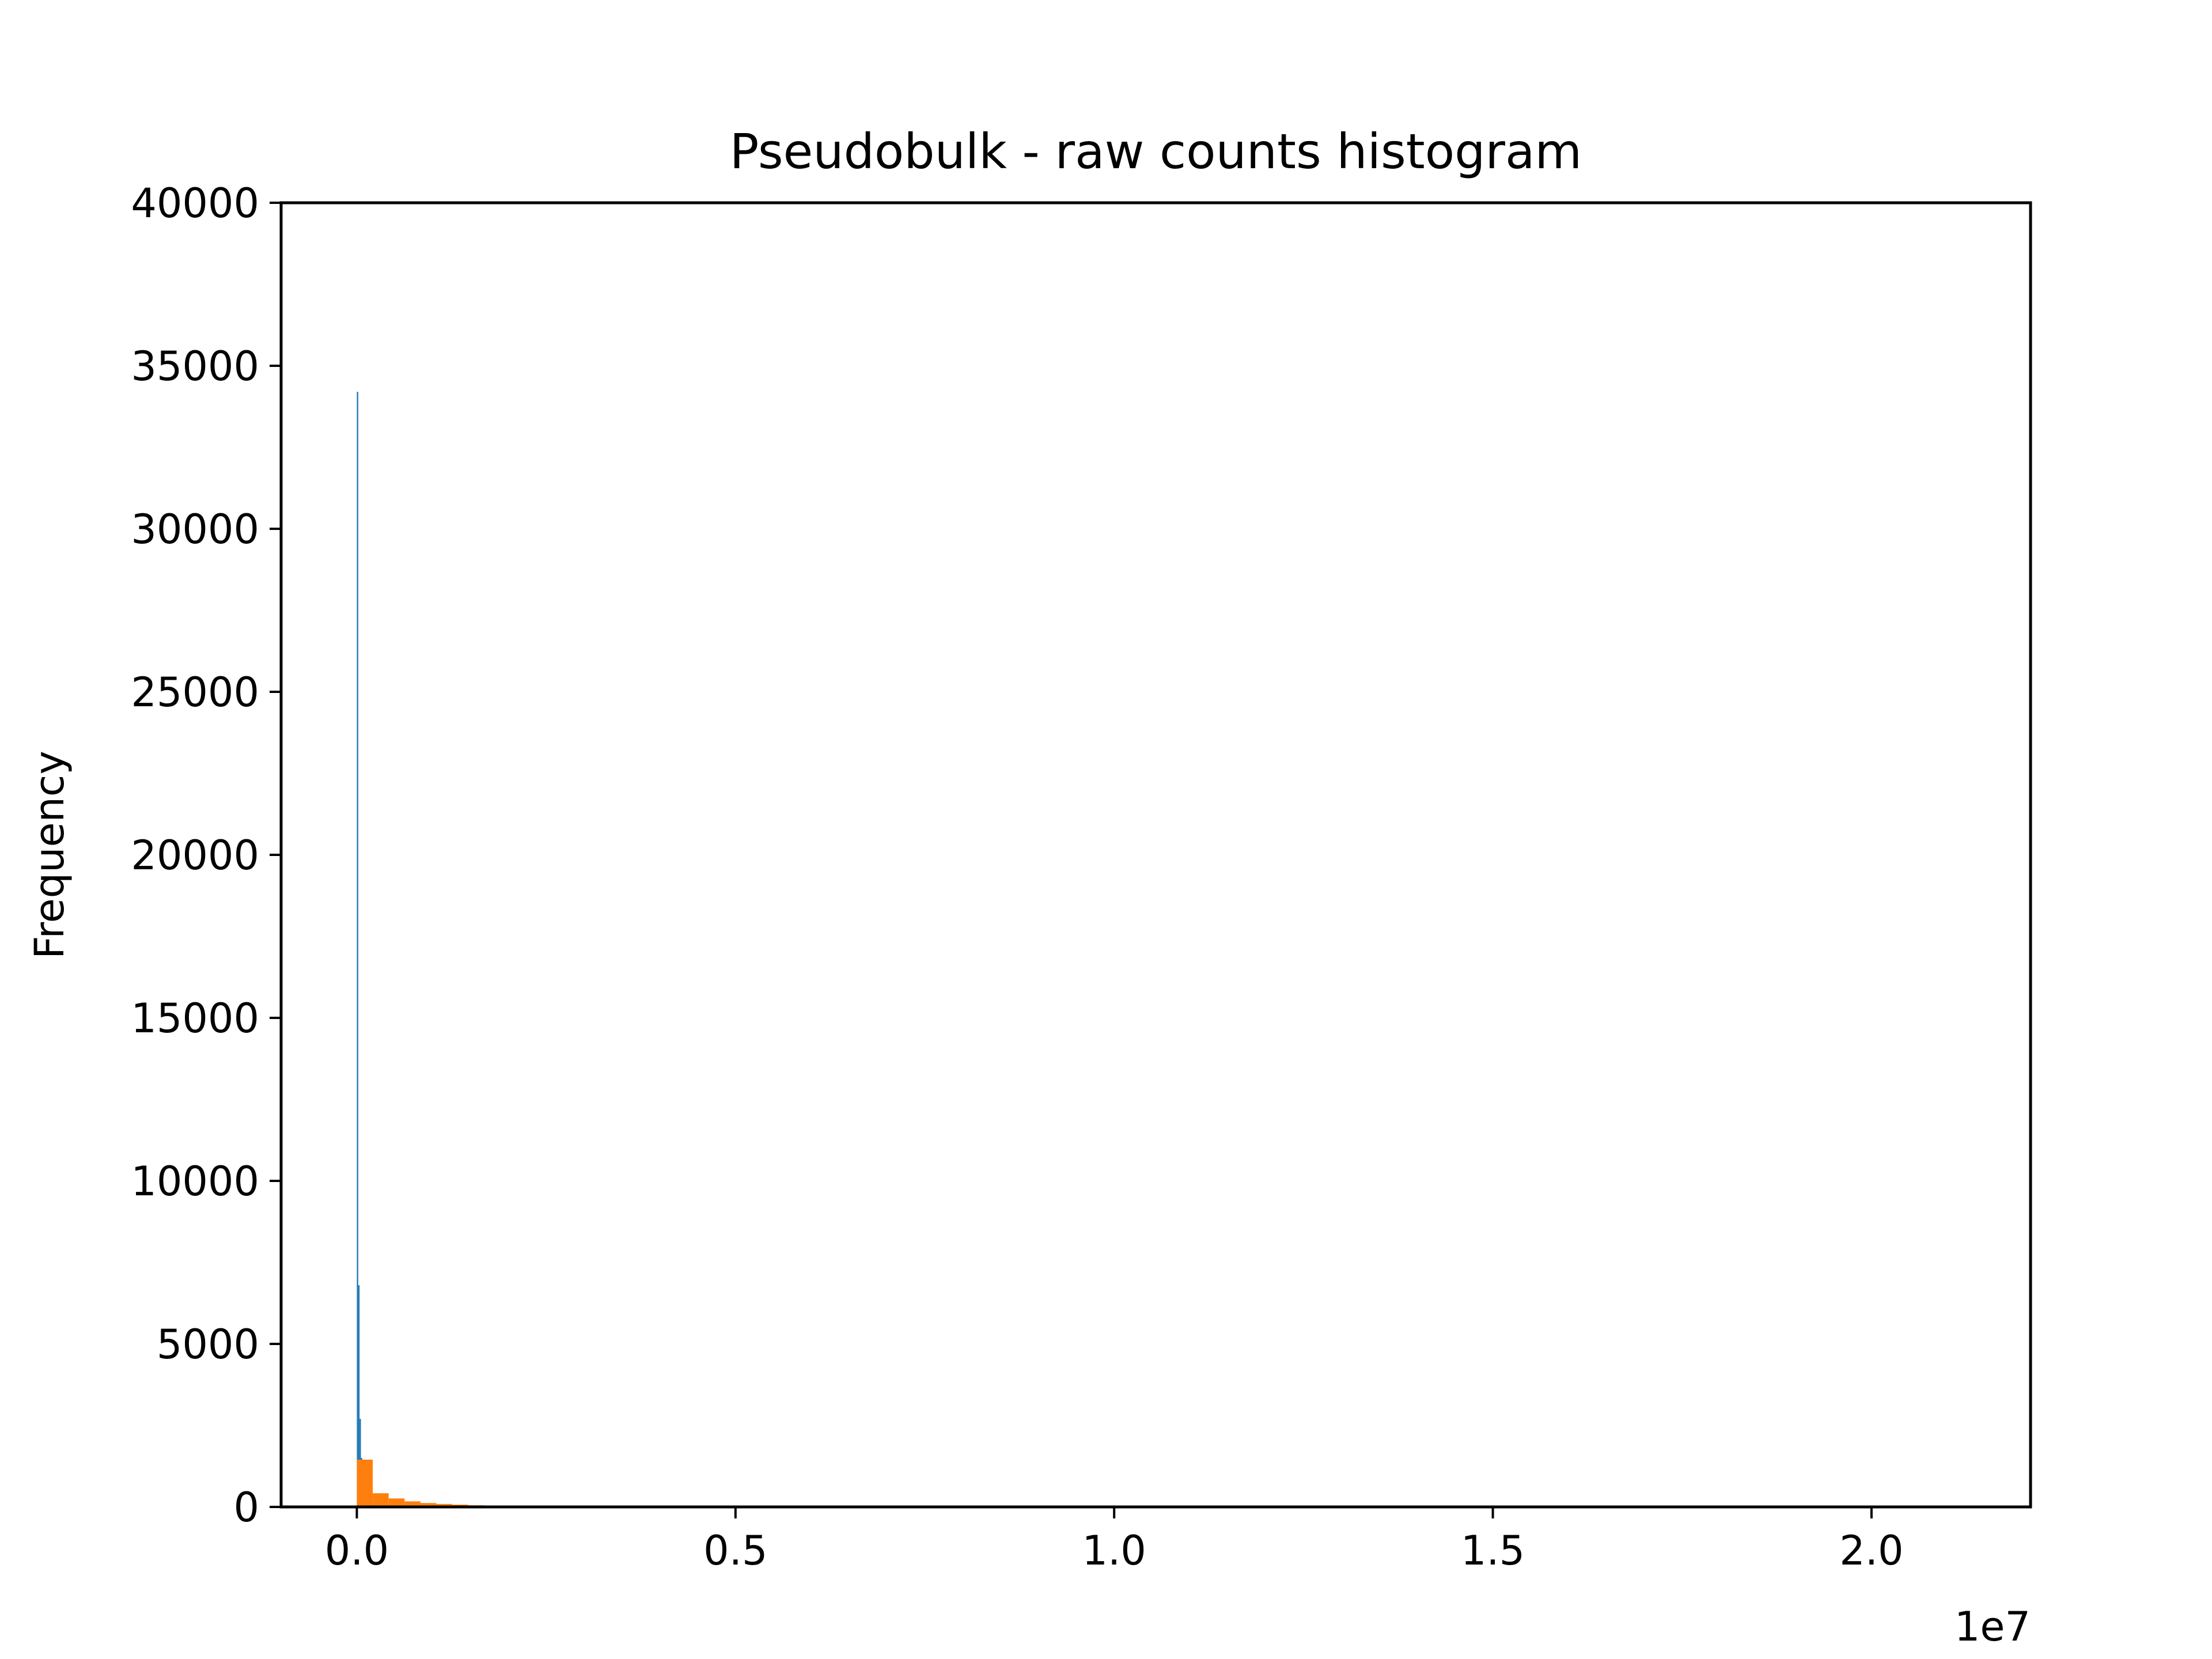 The height and width of the screenshot is (1659, 2212). What do you see at coordinates (195, 529) in the screenshot?
I see `y-tick-label: 30000` at bounding box center [195, 529].